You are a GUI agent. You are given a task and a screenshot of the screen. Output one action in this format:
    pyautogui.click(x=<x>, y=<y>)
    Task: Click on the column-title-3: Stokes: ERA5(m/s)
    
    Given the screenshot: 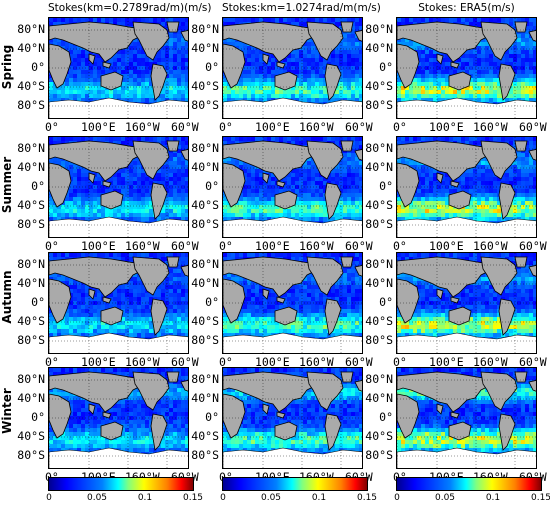 What is the action you would take?
    pyautogui.click(x=466, y=8)
    